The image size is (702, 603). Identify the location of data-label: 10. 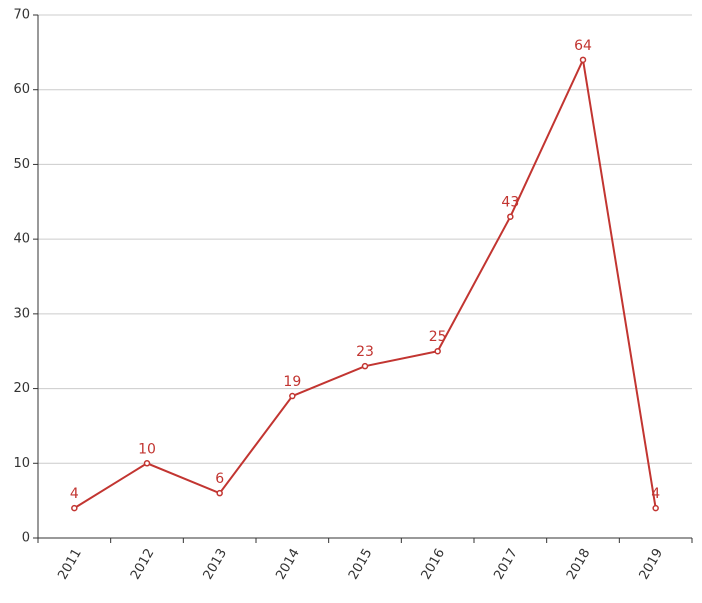
(147, 449).